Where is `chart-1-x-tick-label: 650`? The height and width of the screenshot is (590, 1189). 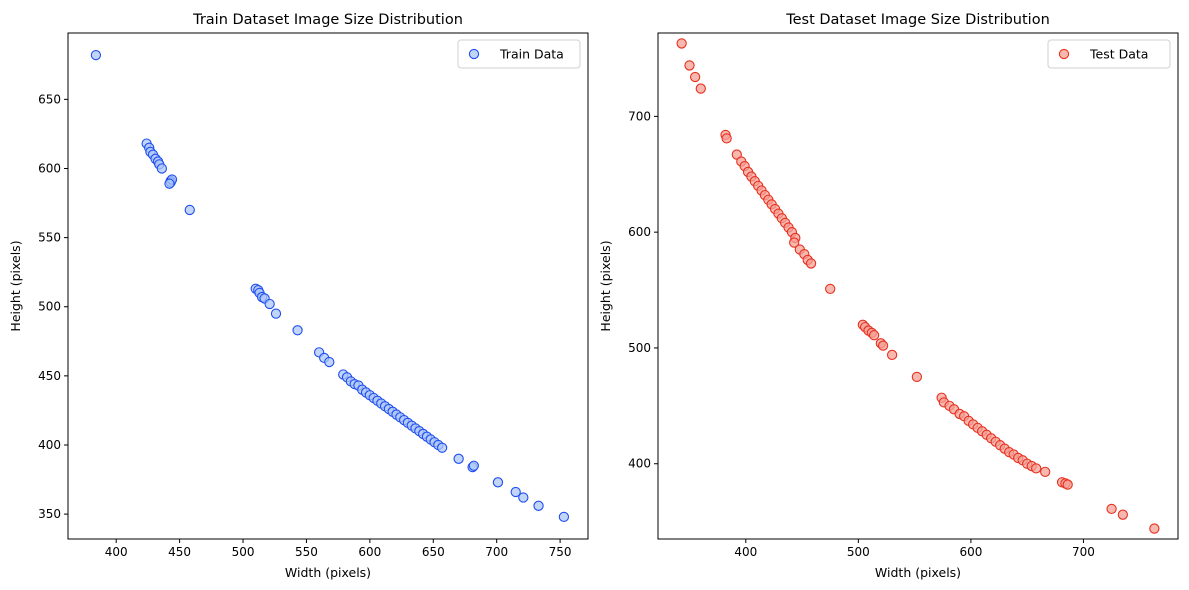
chart-1-x-tick-label: 650 is located at coordinates (433, 552).